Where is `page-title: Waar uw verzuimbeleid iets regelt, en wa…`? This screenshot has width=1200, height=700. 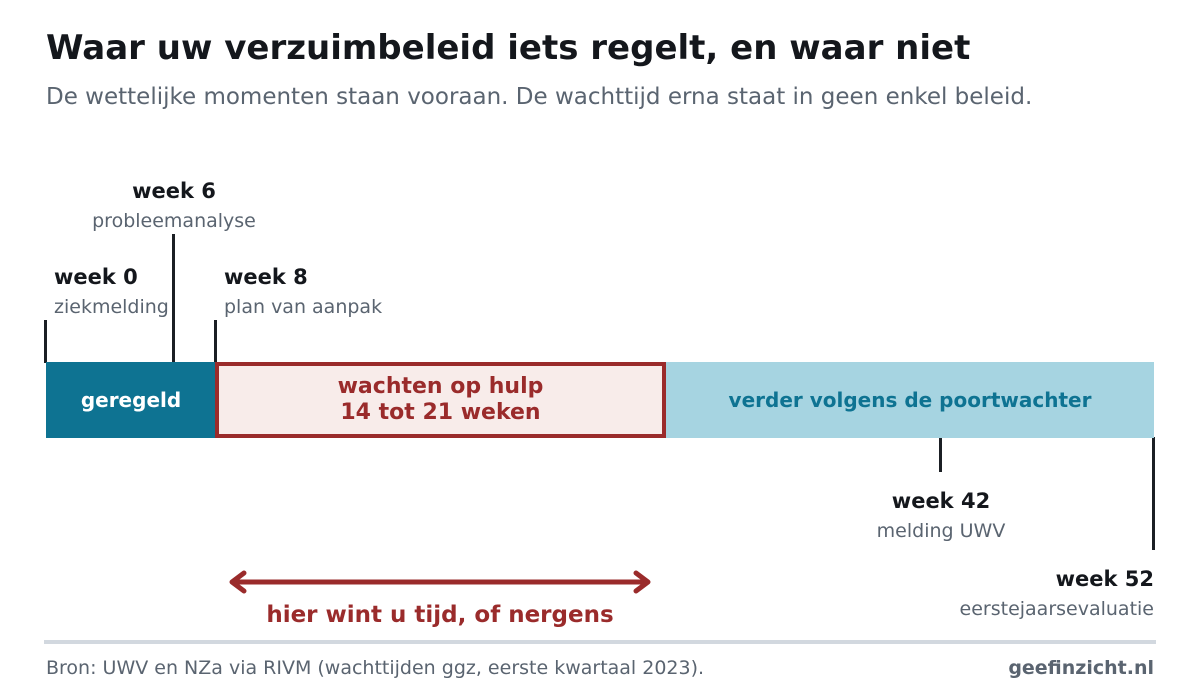
page-title: Waar uw verzuimbeleid iets regelt, en wa… is located at coordinates (508, 48).